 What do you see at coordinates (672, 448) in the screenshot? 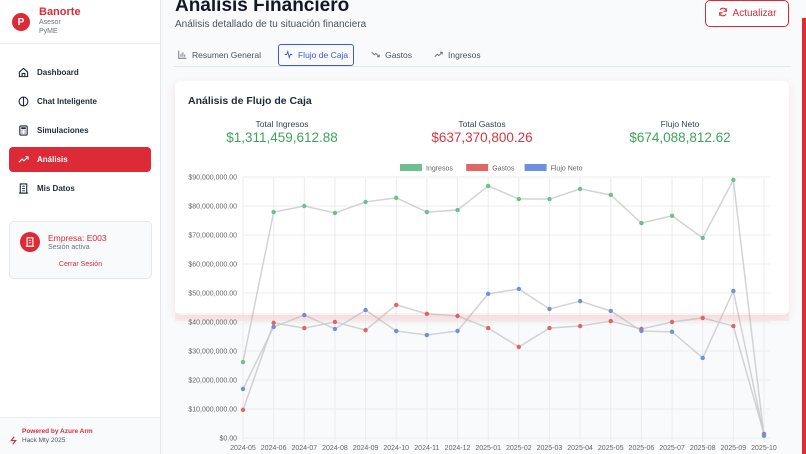
I see `x-tick-label: 2025-07` at bounding box center [672, 448].